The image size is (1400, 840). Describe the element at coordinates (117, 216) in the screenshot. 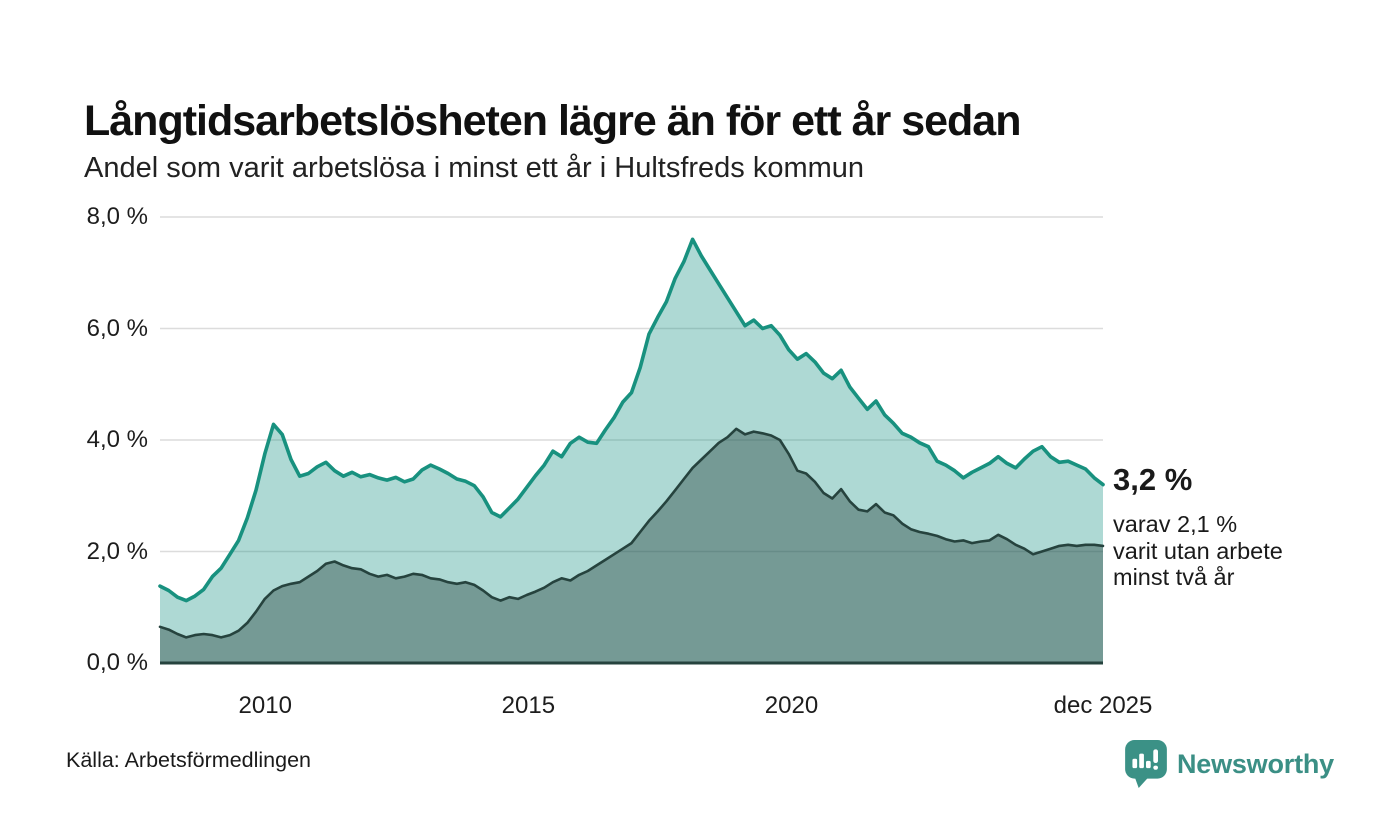

I see `y-axis-label: 8,0 %` at that location.